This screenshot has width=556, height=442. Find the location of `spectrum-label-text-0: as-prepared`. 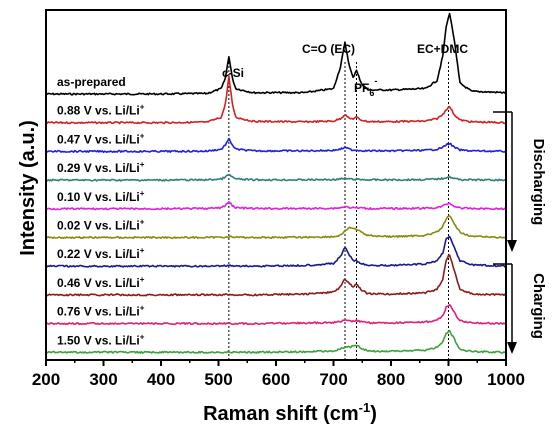

spectrum-label-text-0: as-prepared is located at coordinates (91, 82).